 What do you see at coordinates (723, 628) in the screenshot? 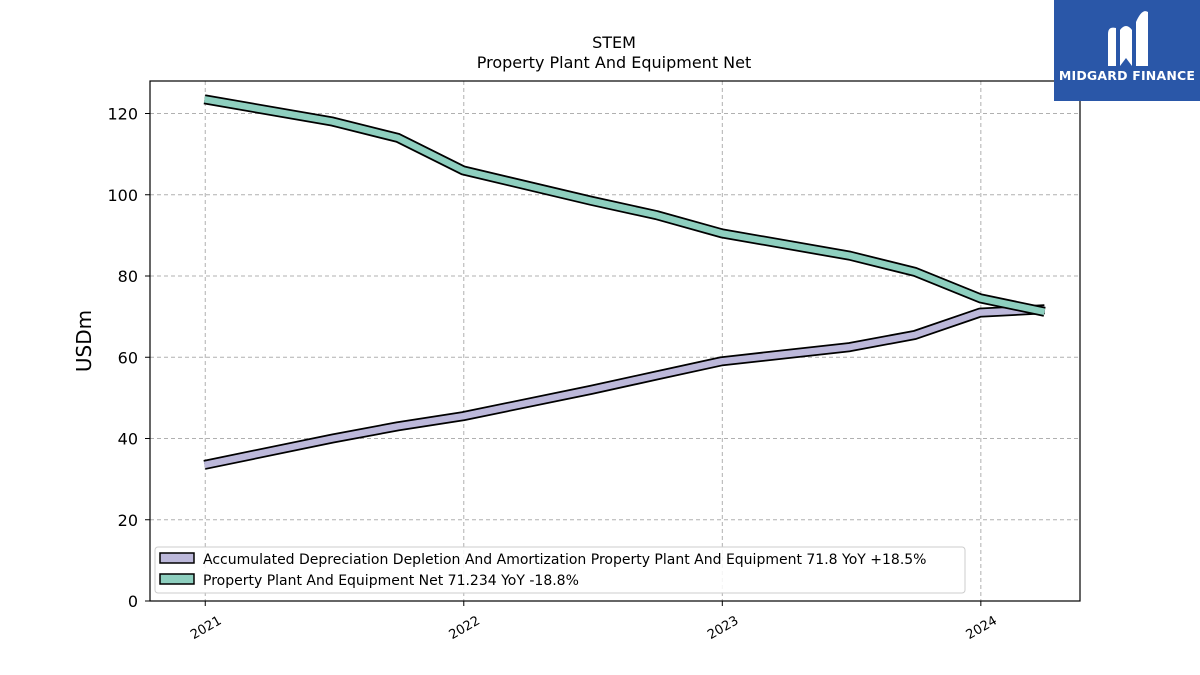
I see `x-tick-label: 2023` at bounding box center [723, 628].